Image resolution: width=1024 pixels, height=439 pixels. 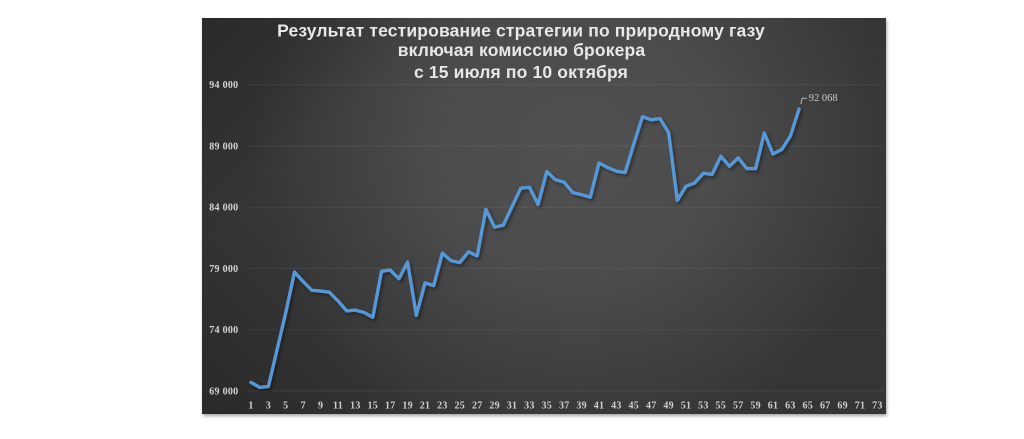 What do you see at coordinates (223, 330) in the screenshot?
I see `svg-text: 74 000` at bounding box center [223, 330].